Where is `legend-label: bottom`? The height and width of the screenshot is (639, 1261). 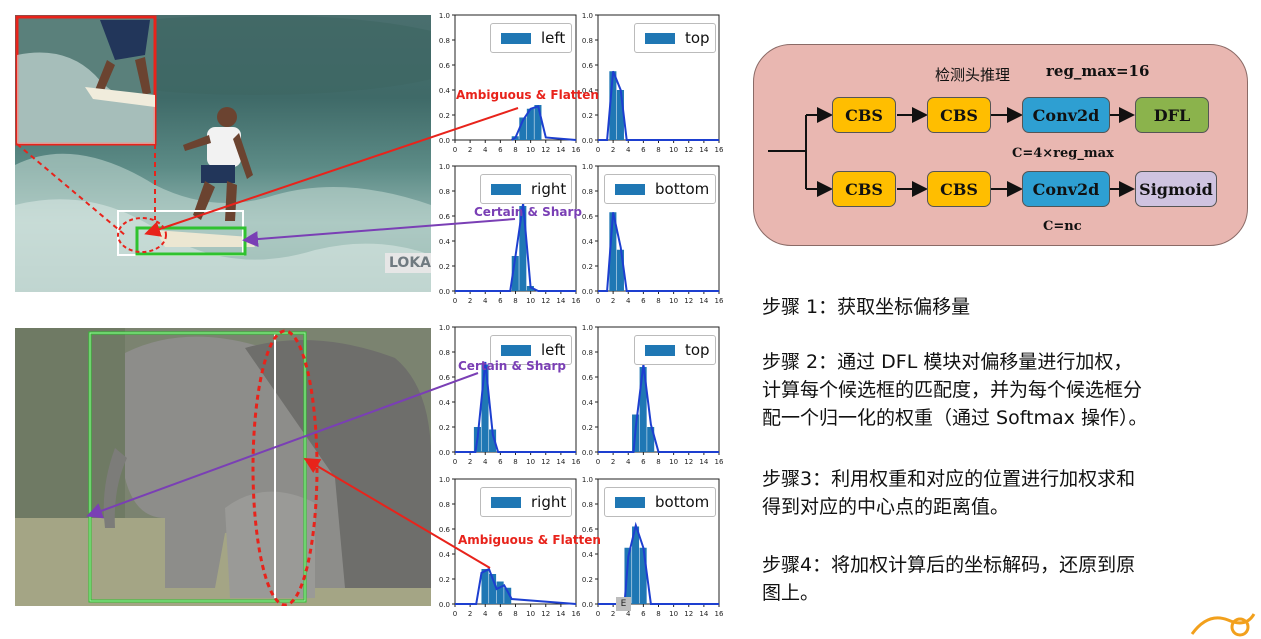
legend-label: bottom is located at coordinates (682, 189).